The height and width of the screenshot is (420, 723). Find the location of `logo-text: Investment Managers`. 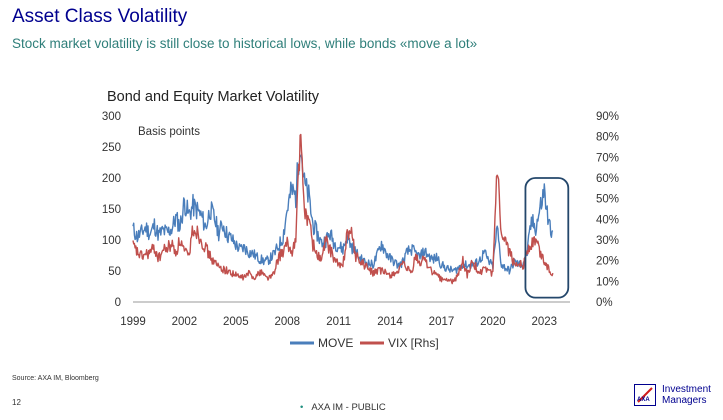

logo-text: Investment Managers is located at coordinates (686, 395).